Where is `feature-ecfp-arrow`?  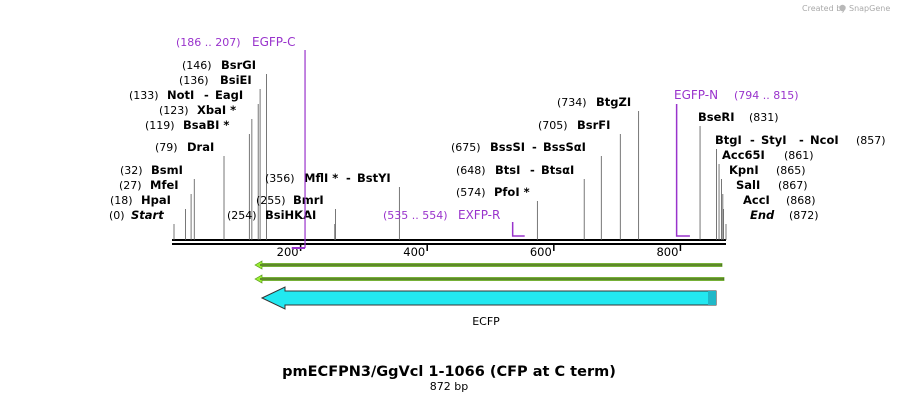 feature-ecfp-arrow is located at coordinates (488, 298).